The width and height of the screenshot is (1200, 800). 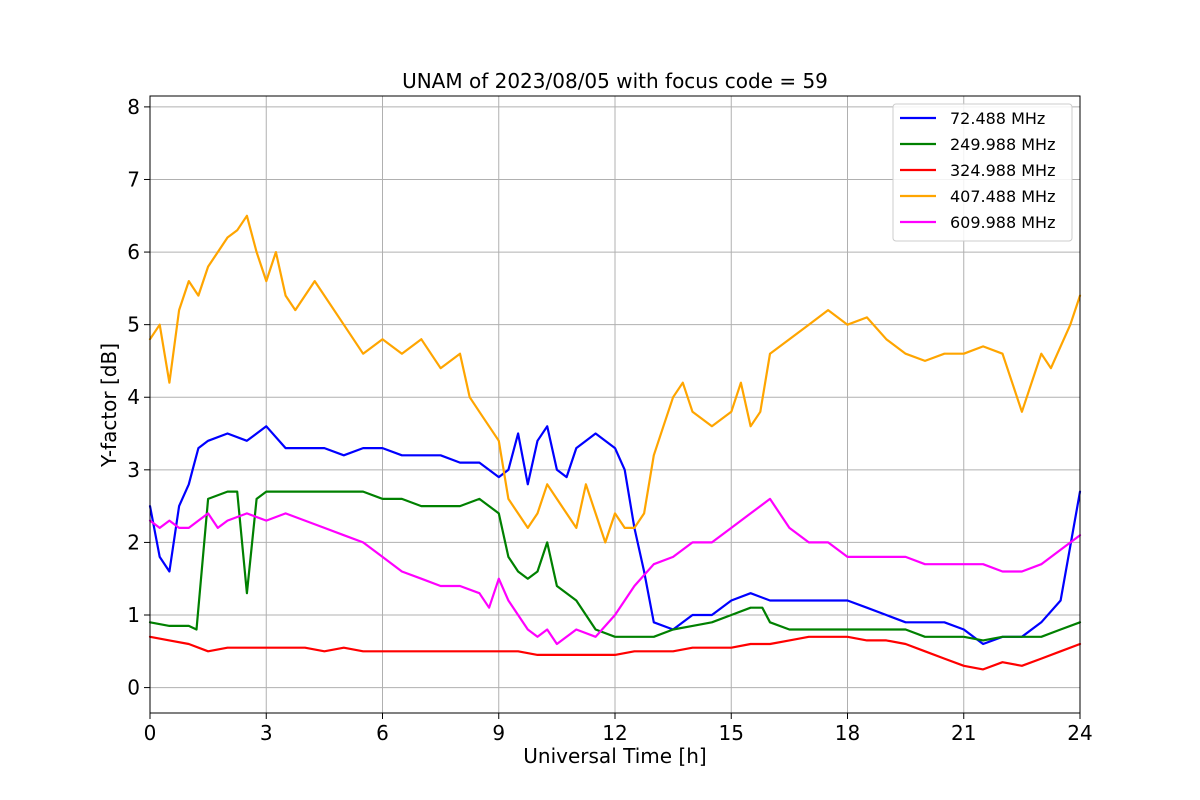 What do you see at coordinates (614, 756) in the screenshot?
I see `x-axis-label: Universal Time [h]` at bounding box center [614, 756].